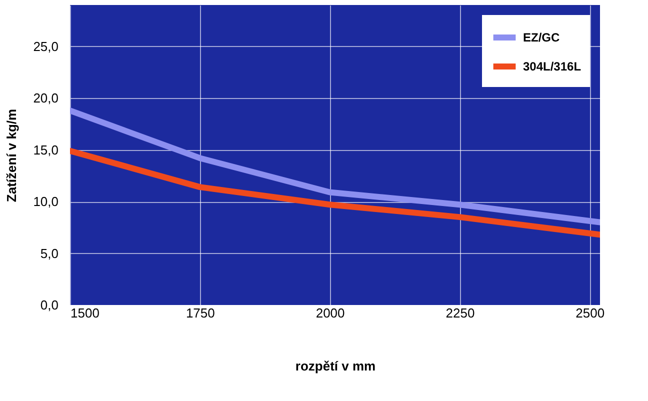 This screenshot has width=648, height=401. Describe the element at coordinates (45, 150) in the screenshot. I see `y-tick-label: 15,0` at that location.